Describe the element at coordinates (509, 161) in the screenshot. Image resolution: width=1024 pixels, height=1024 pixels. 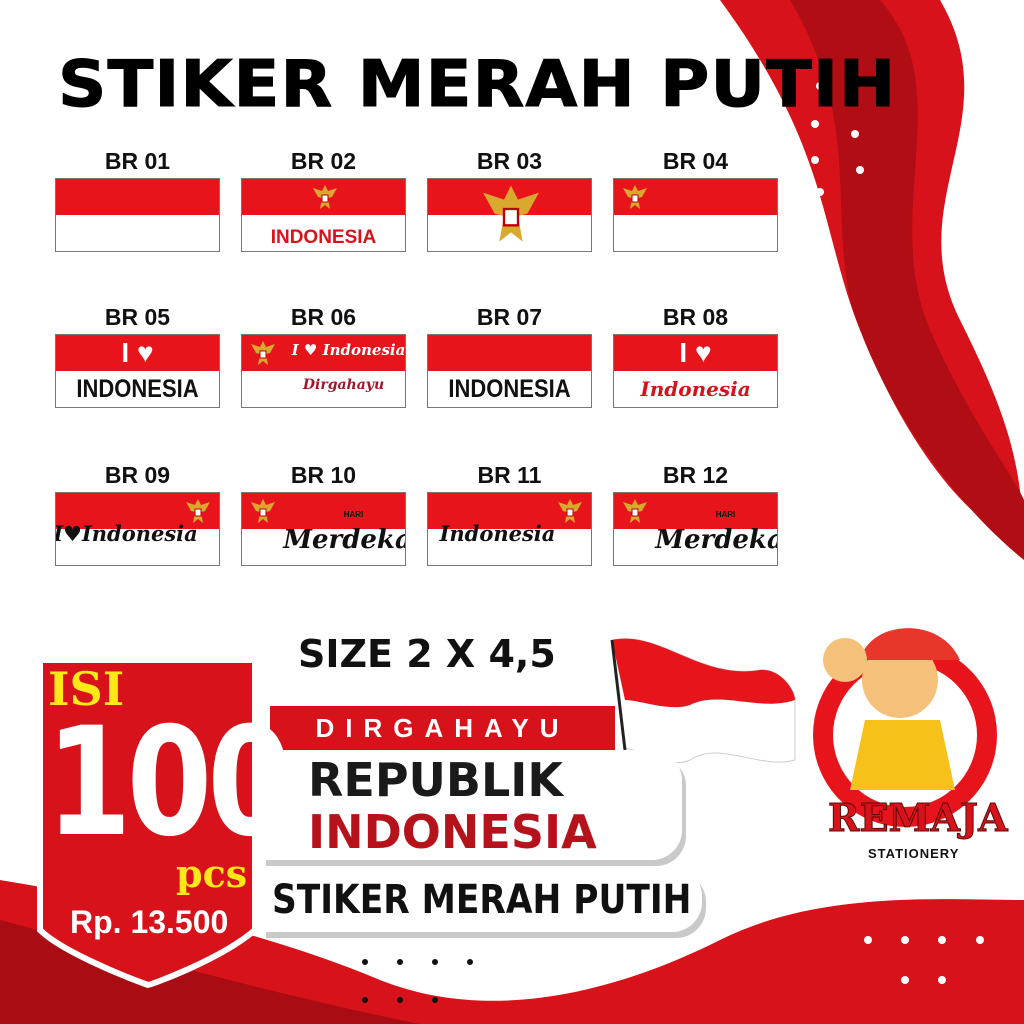
I see `sticker-code: BR 03` at that location.